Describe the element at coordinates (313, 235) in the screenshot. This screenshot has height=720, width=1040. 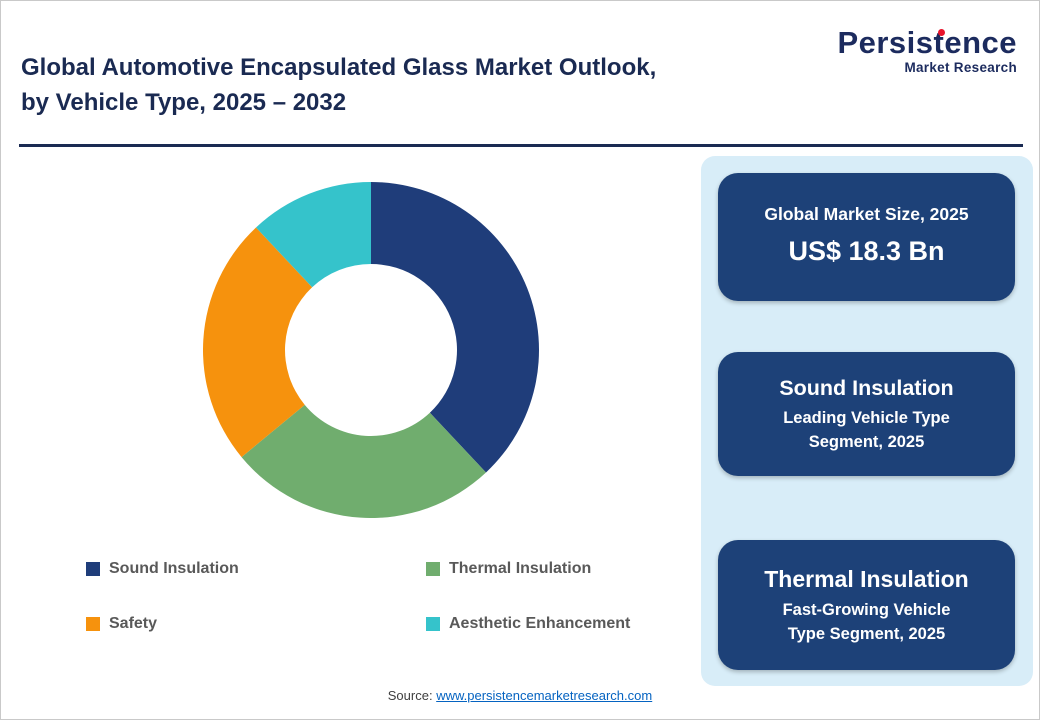
I see `donut-segment-aesthetic-enhancement` at that location.